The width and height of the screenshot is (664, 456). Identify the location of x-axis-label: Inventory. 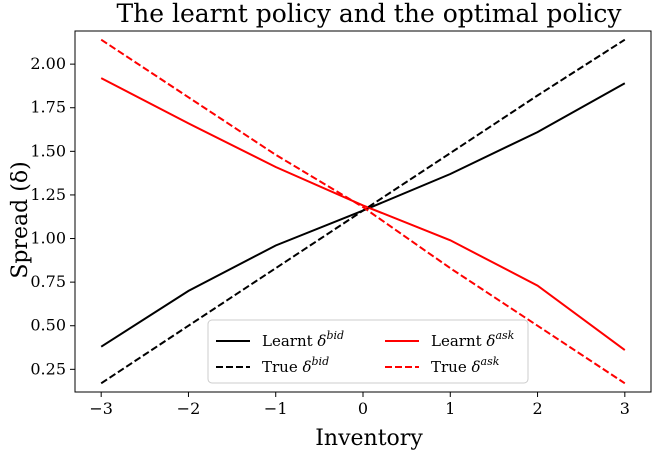
(369, 438).